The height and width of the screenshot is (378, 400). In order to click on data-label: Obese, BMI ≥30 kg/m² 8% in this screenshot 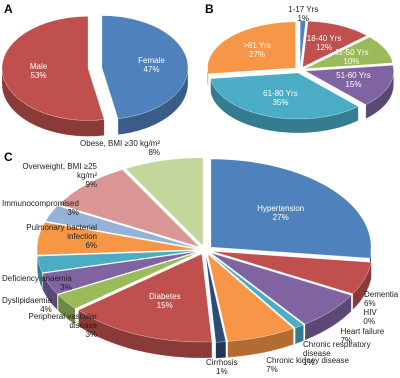, I will do `click(120, 148)`.